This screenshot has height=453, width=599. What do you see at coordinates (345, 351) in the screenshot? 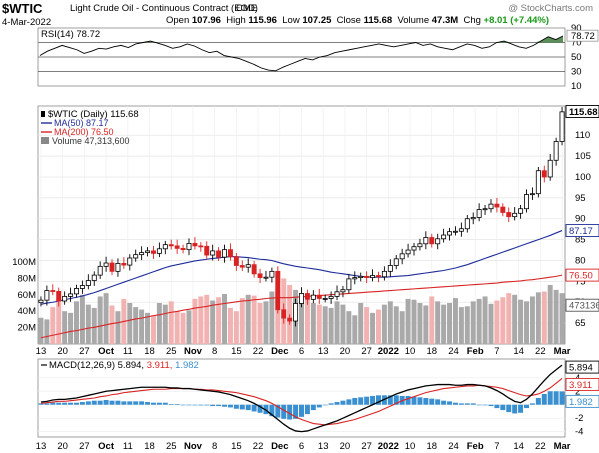
I see `price-x-tick-14: 20` at bounding box center [345, 351].